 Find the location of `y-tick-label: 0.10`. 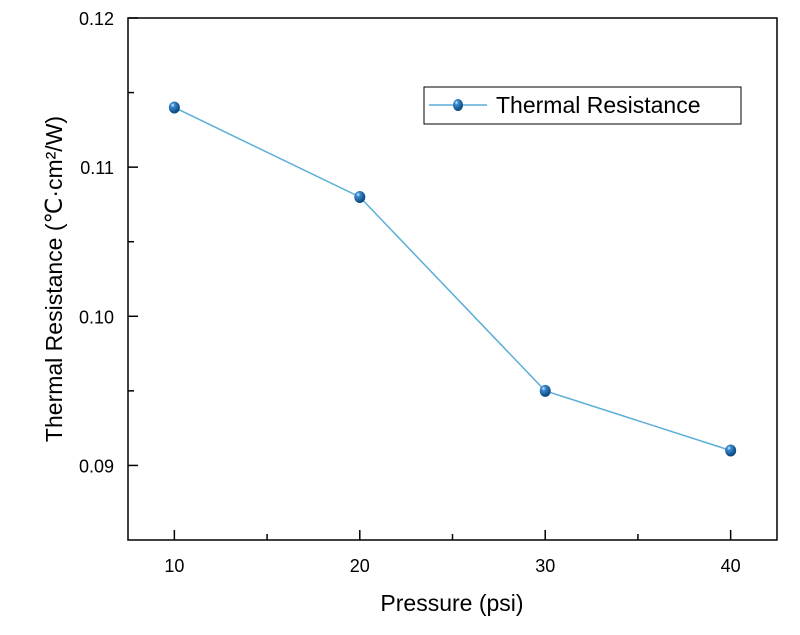

y-tick-label: 0.10 is located at coordinates (96, 317).